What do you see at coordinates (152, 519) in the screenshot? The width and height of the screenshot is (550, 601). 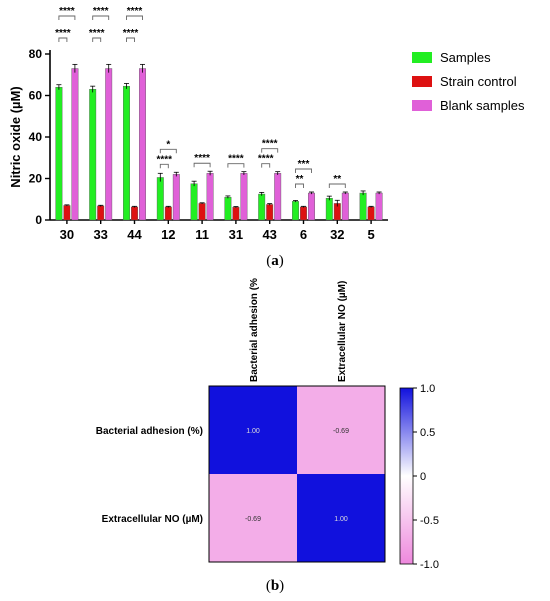 I see `heatmap-row-label: Extracellular NO (µM)` at bounding box center [152, 519].